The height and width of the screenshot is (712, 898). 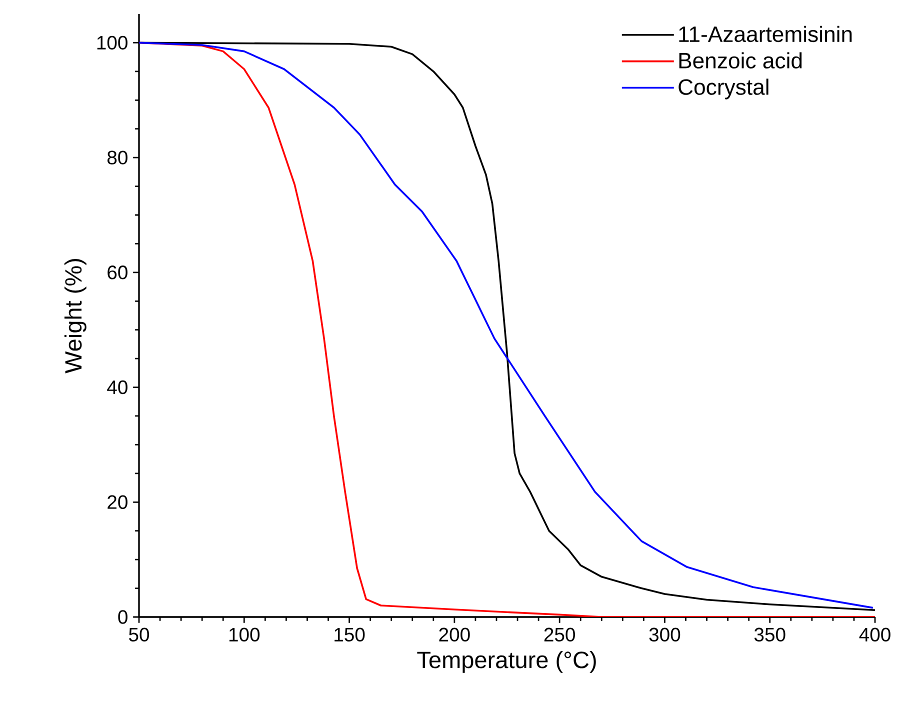 I want to click on x-tick-label: 200, so click(x=454, y=635).